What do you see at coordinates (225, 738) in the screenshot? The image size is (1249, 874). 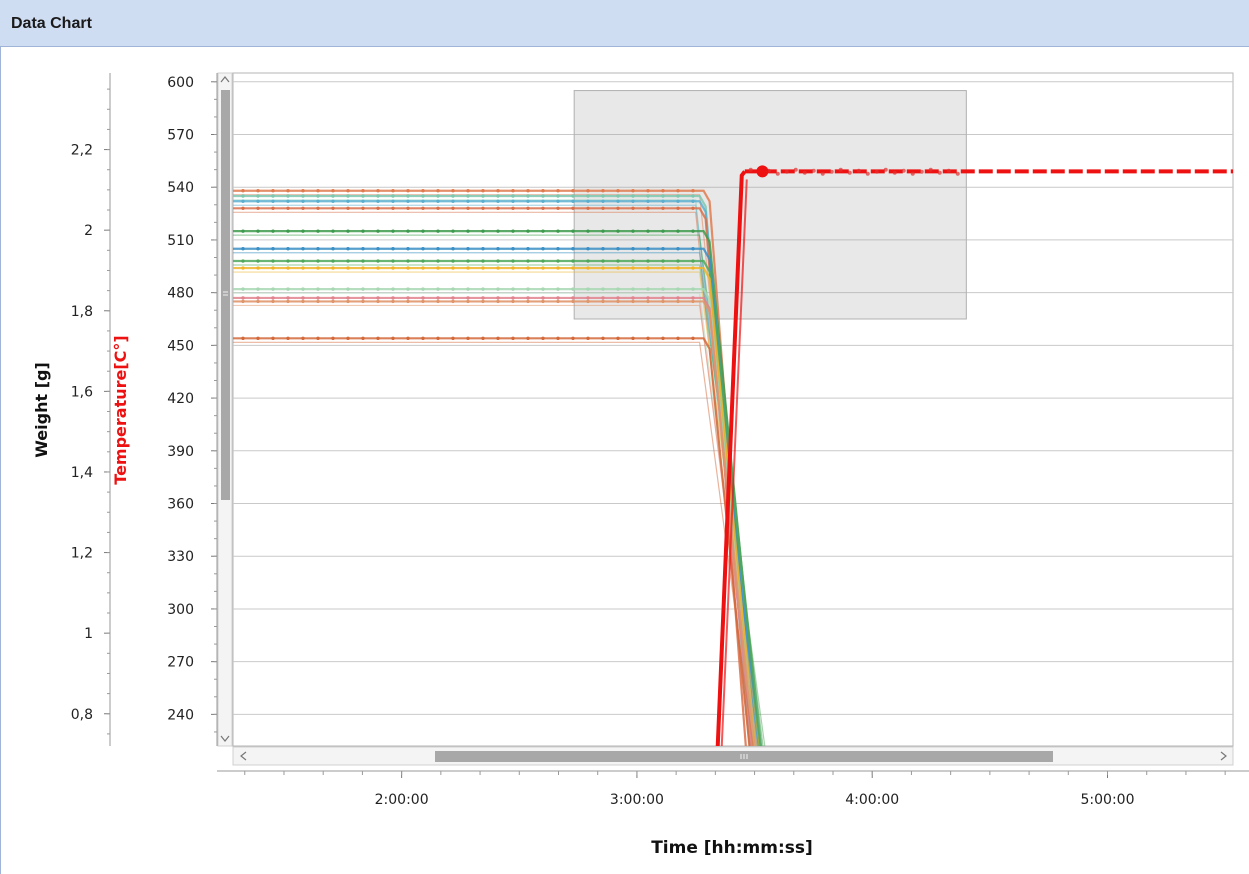 I see `scroll-down-arrow-icon` at bounding box center [225, 738].